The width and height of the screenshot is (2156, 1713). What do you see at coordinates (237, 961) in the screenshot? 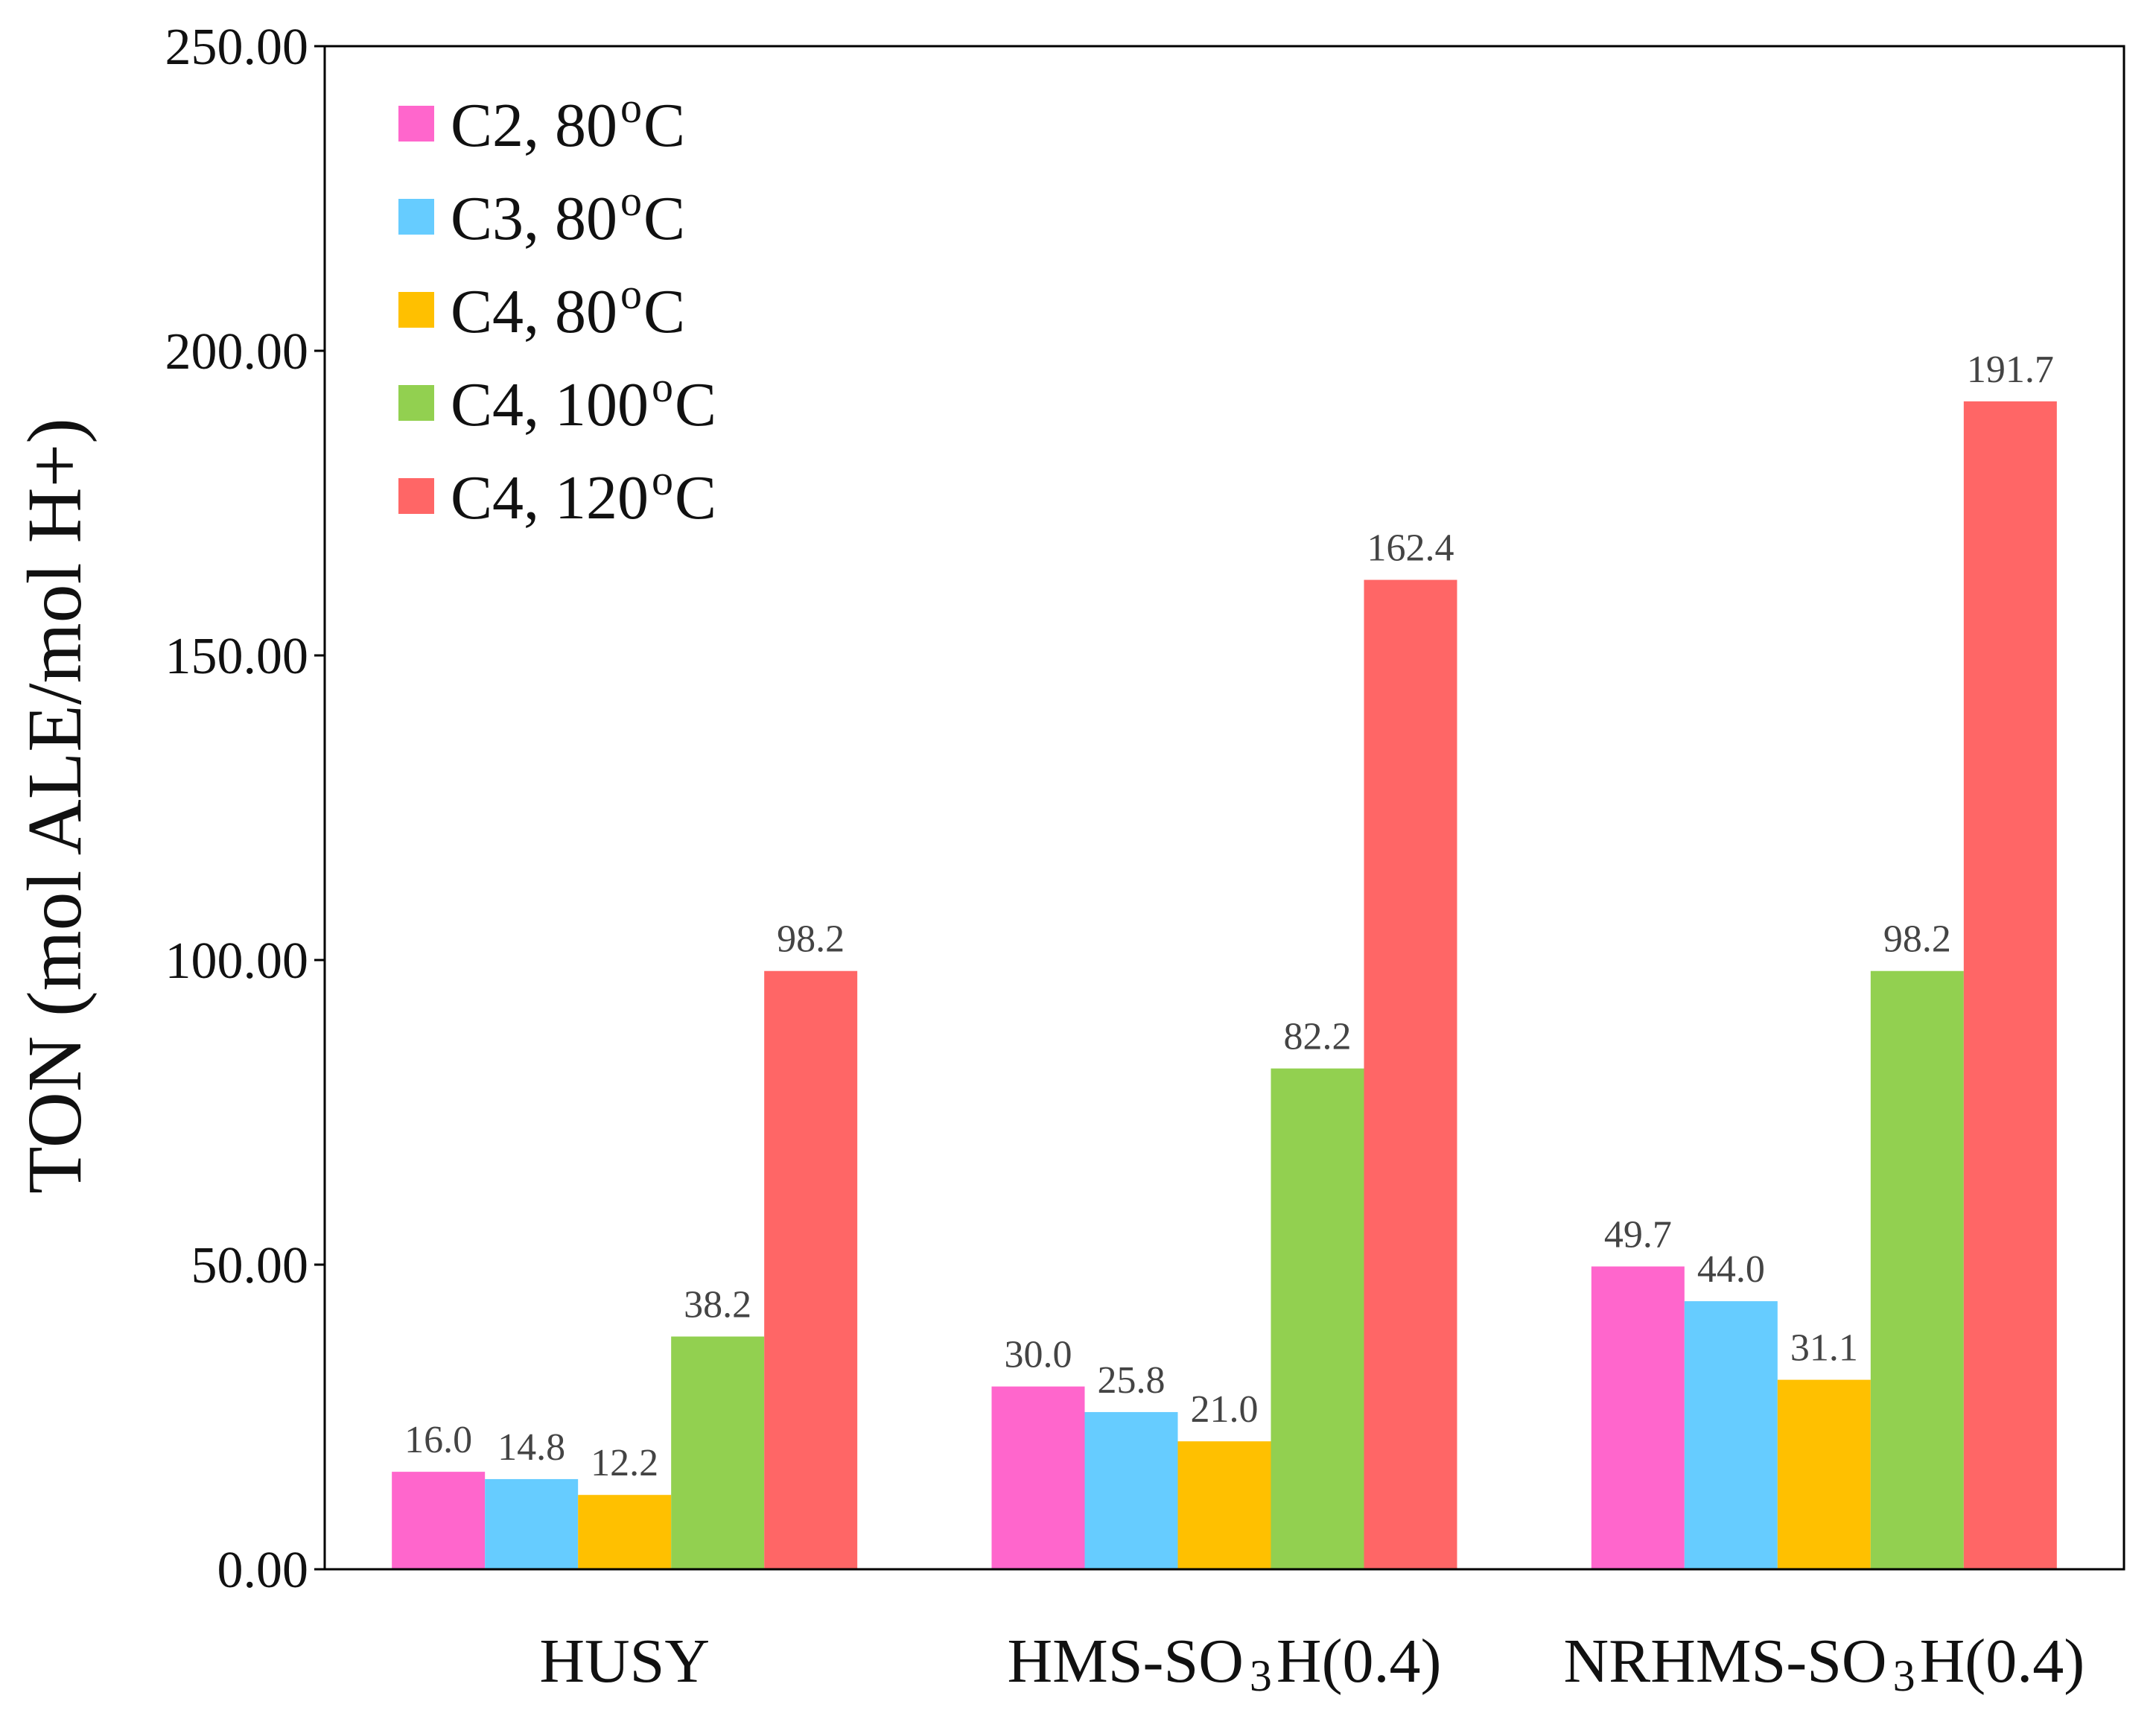
I see `y-tick-label: 100.00` at bounding box center [237, 961].